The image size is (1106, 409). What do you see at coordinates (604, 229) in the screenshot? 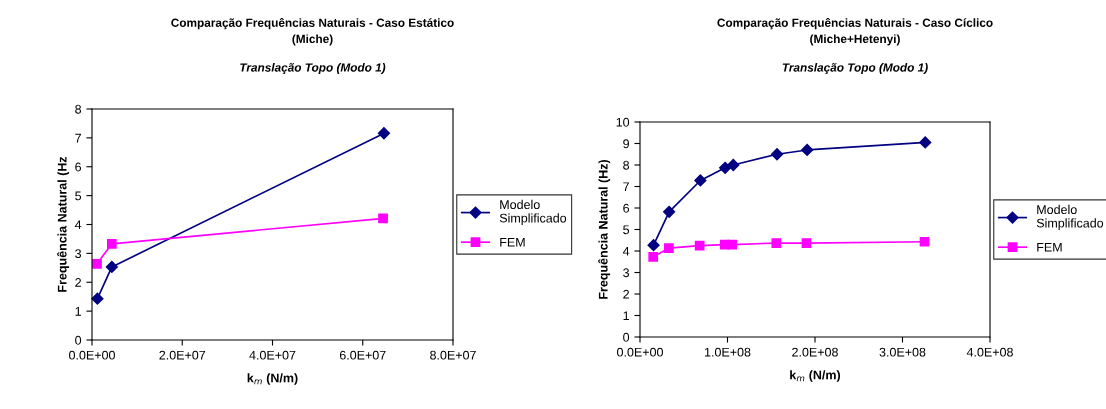
I see `y-axis-title: Frequência Natural (Hz)` at bounding box center [604, 229].